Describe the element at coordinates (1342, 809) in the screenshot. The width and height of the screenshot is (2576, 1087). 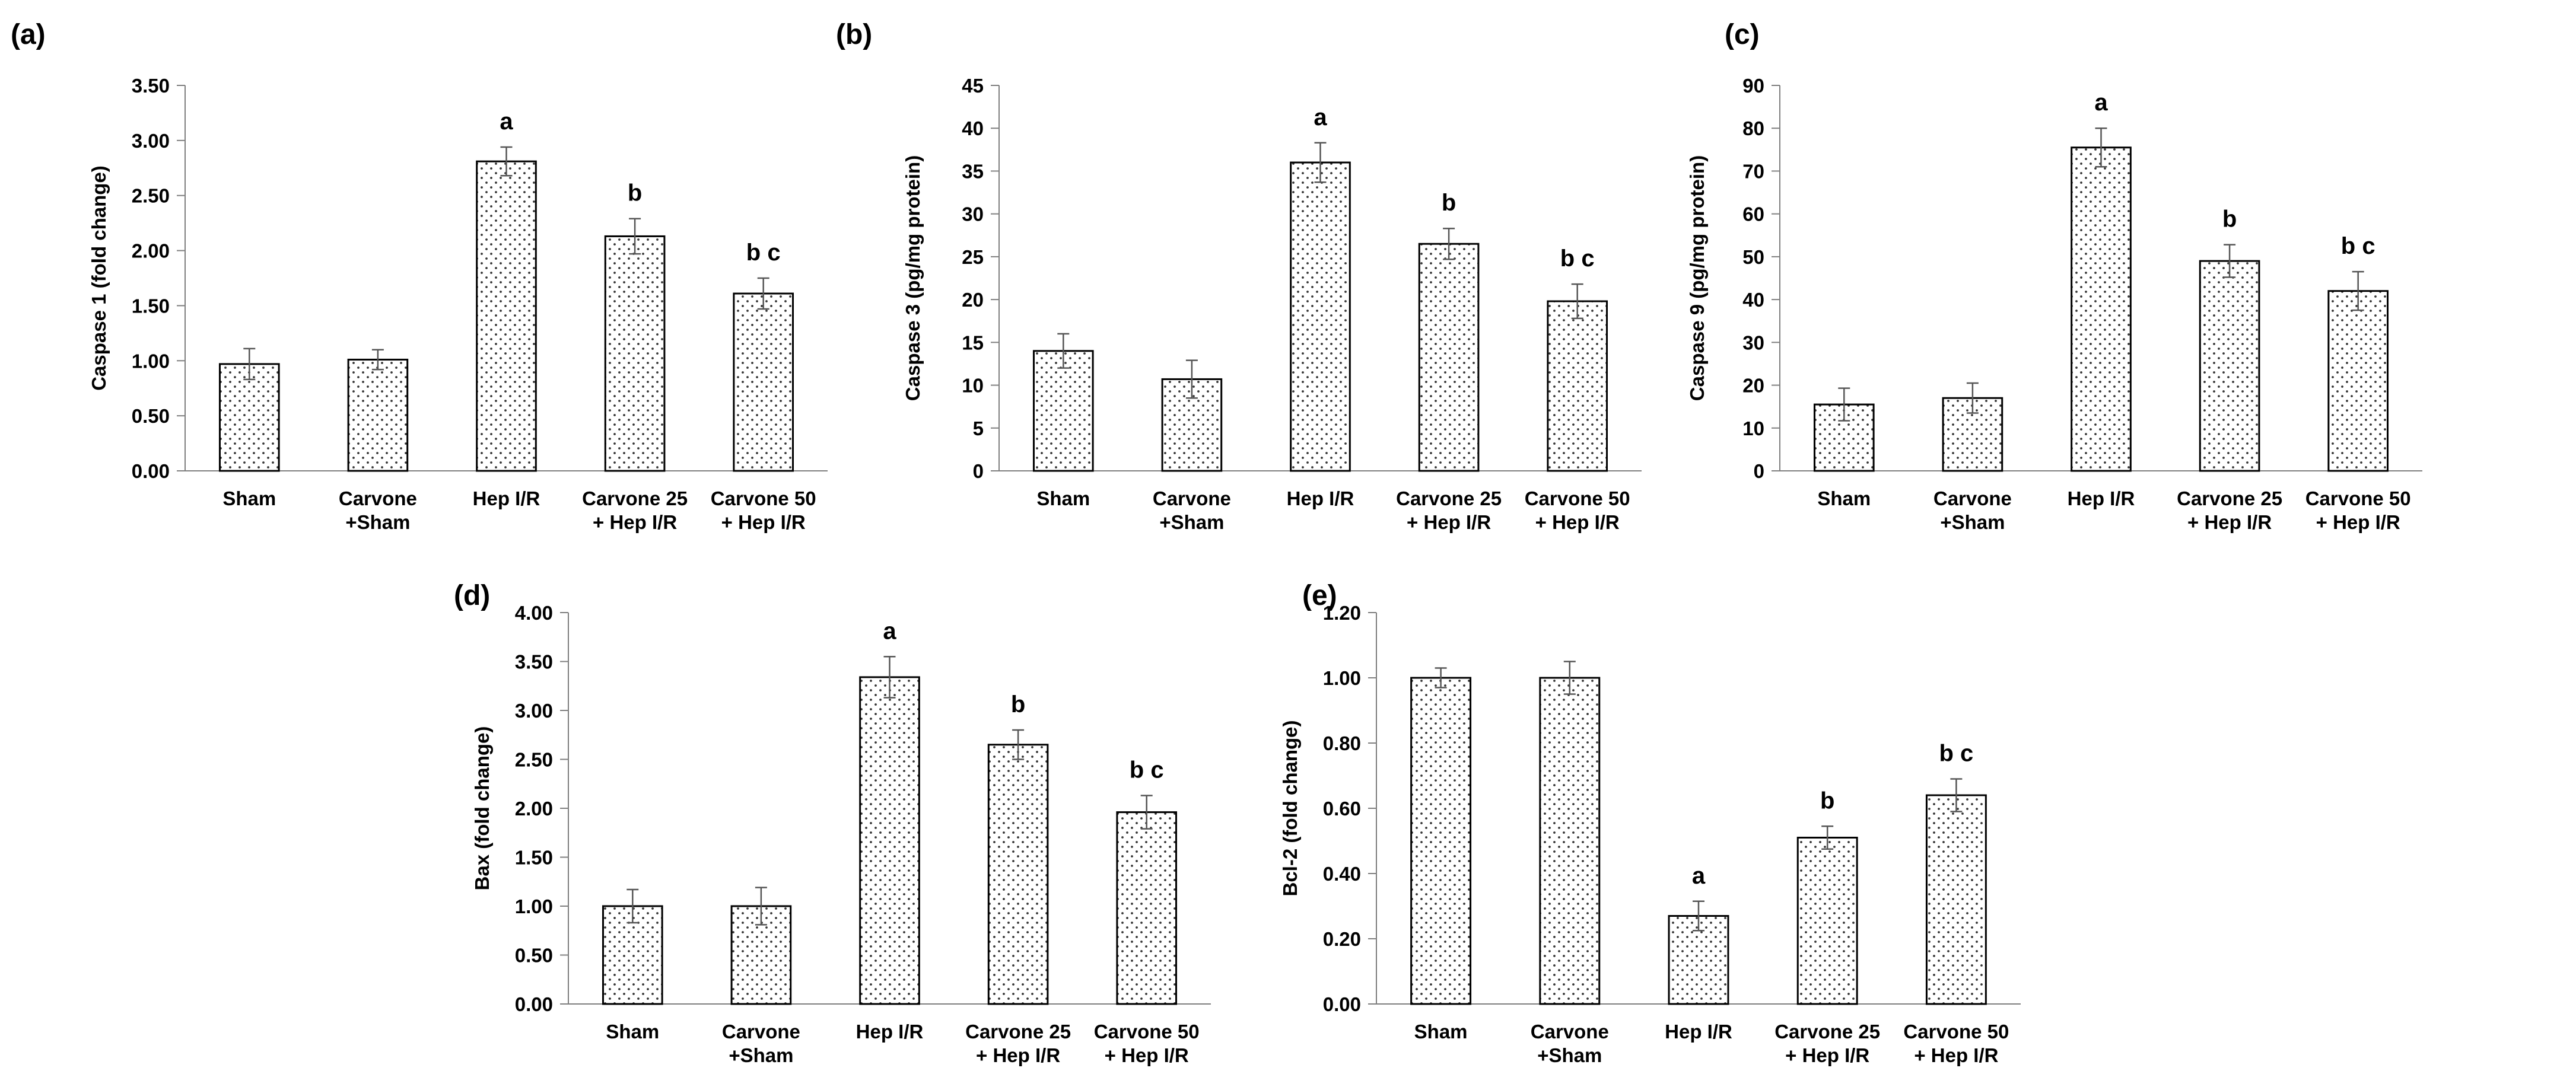
I see `y-tick-label: 0.60` at that location.